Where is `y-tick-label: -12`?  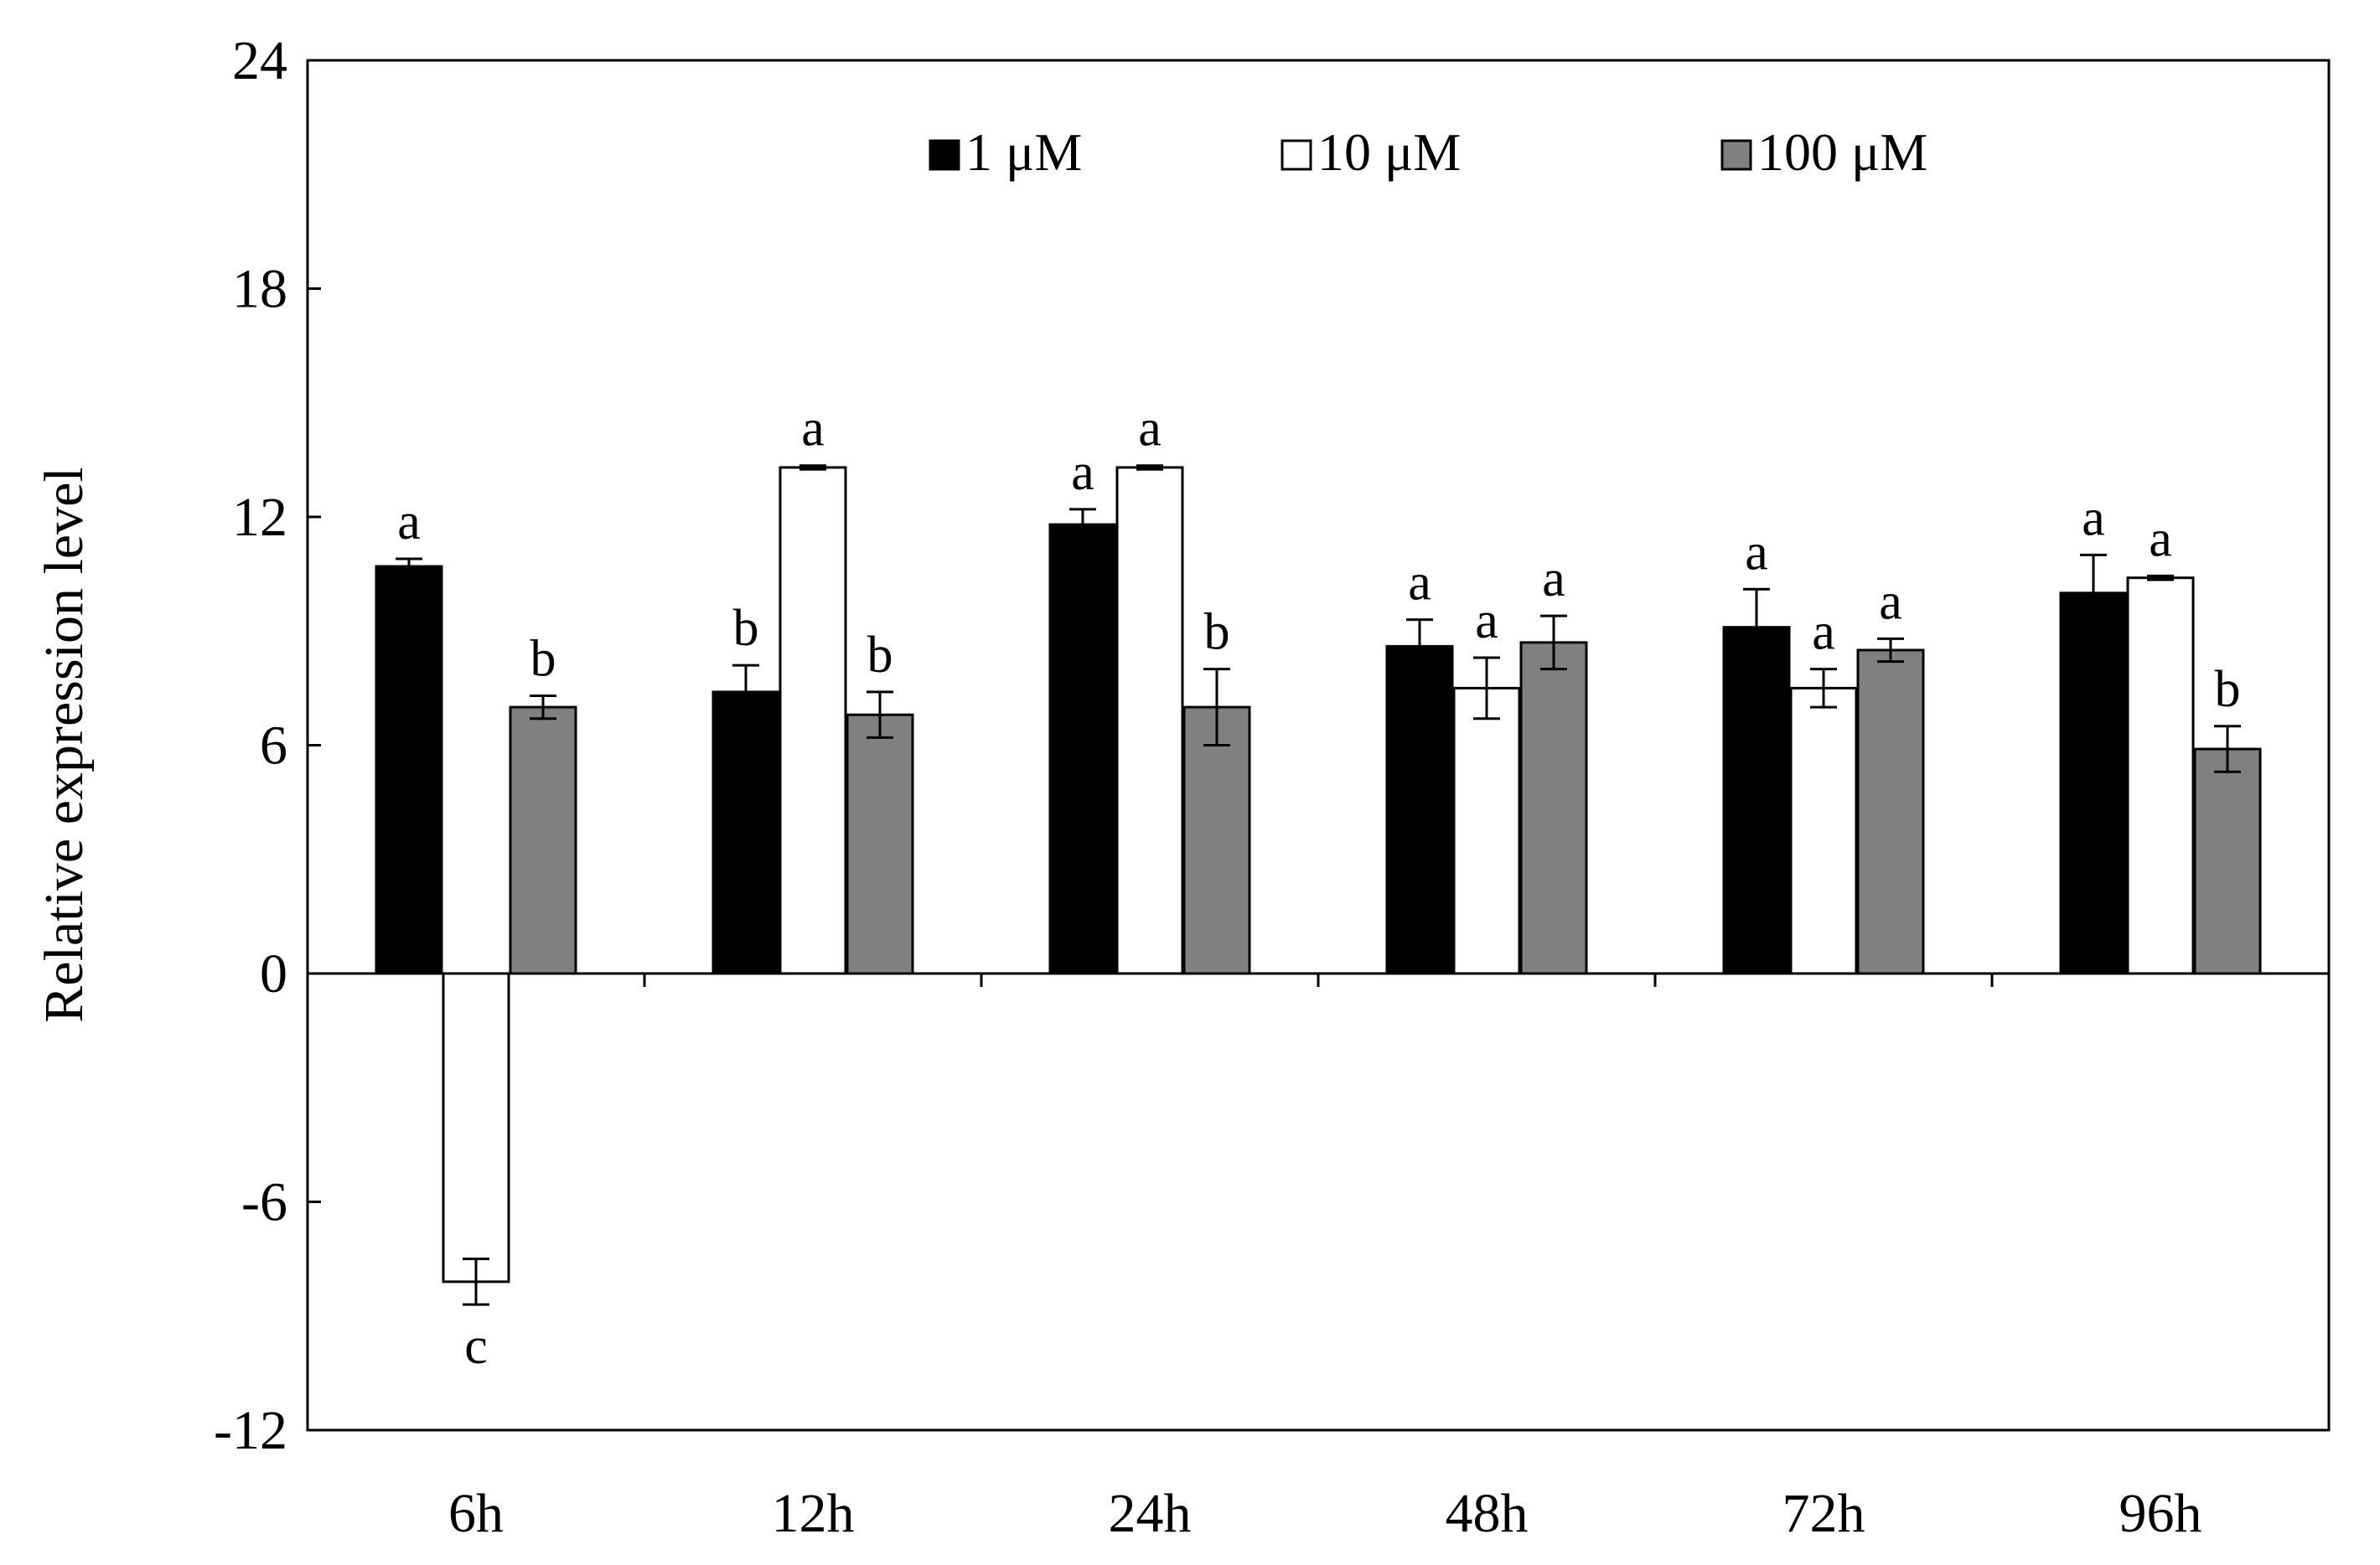 y-tick-label: -12 is located at coordinates (250, 1431).